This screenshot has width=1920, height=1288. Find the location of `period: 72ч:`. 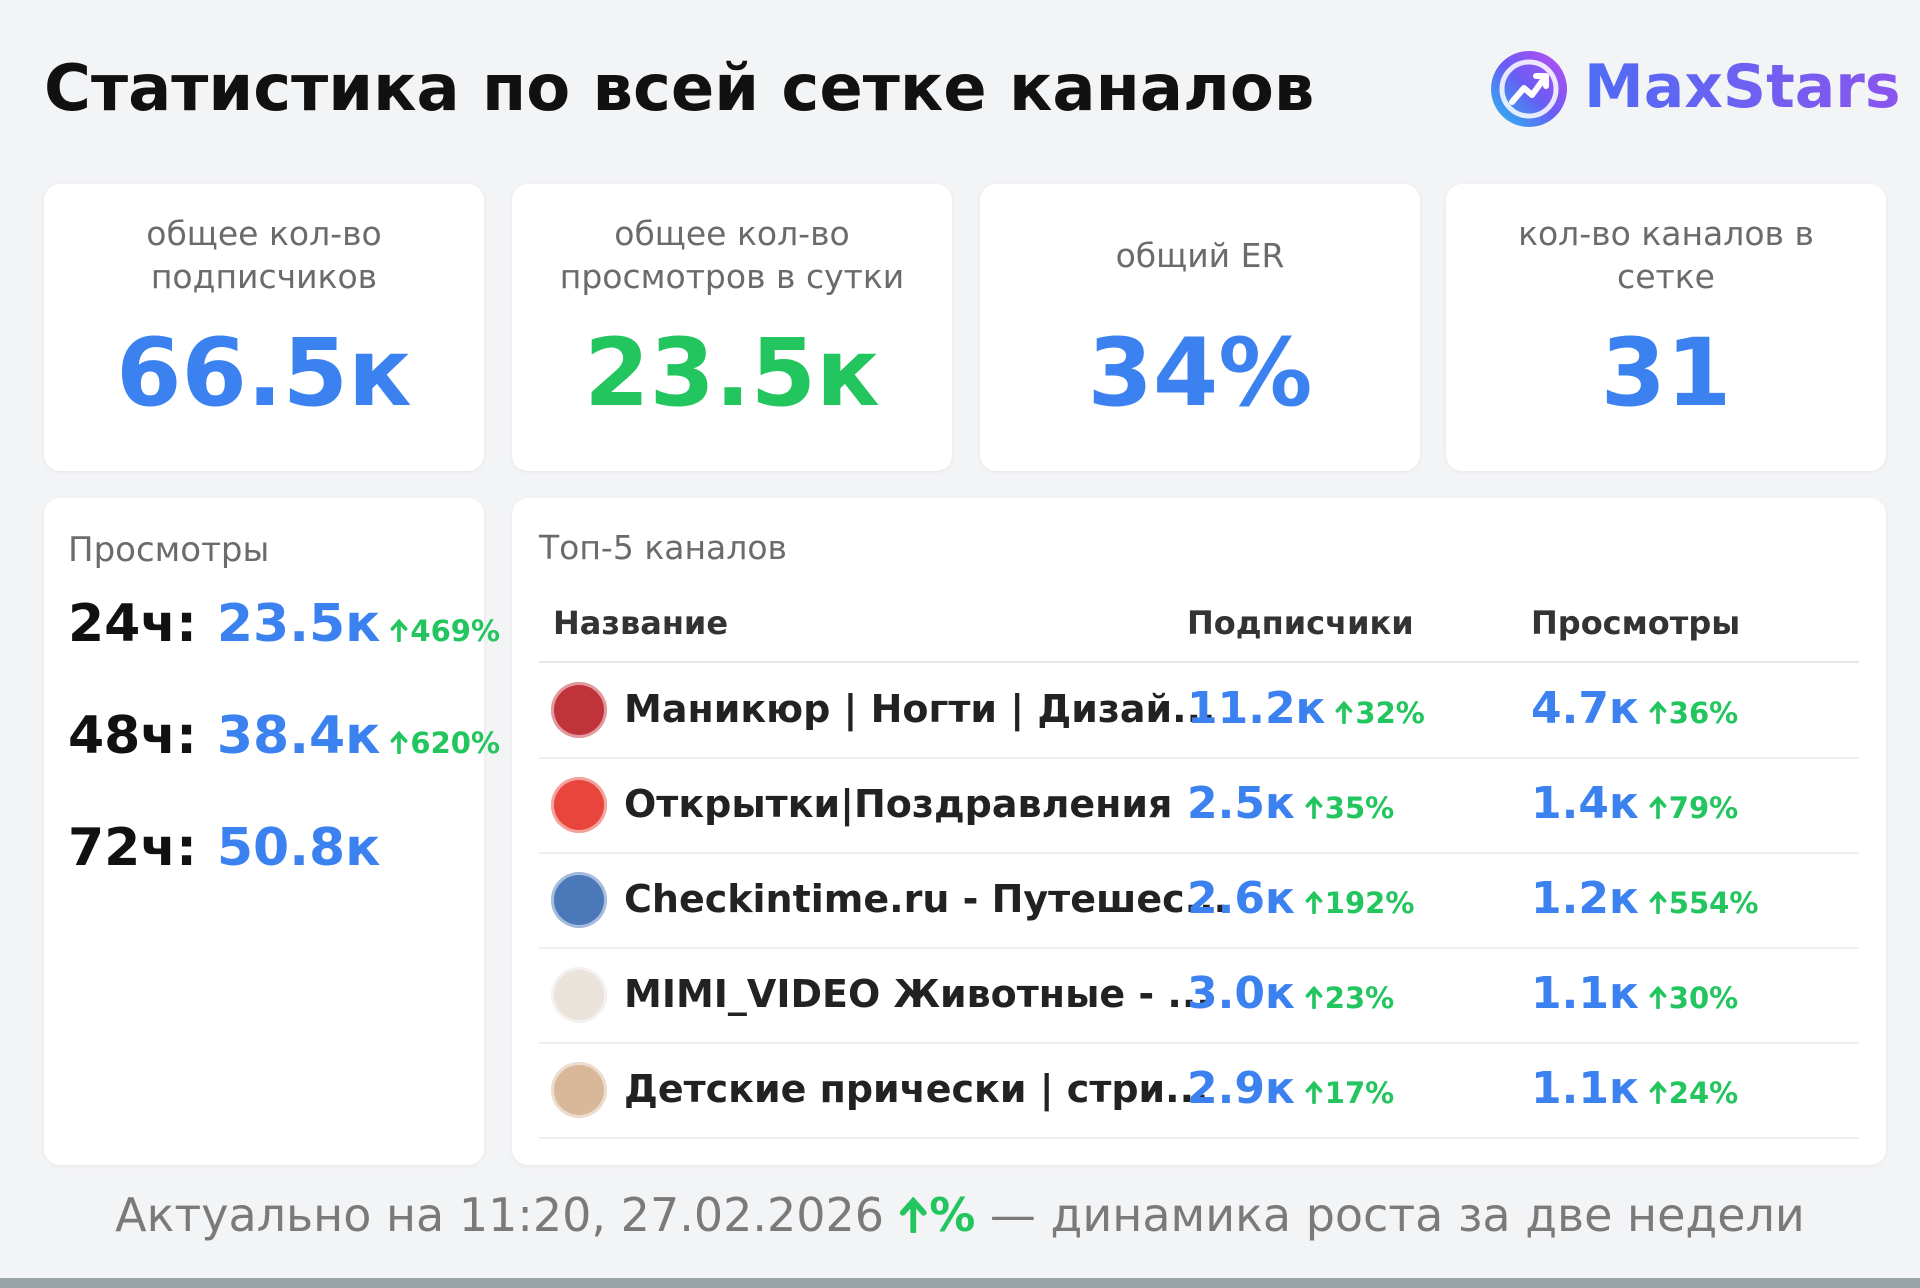

period: 72ч: is located at coordinates (132, 848).